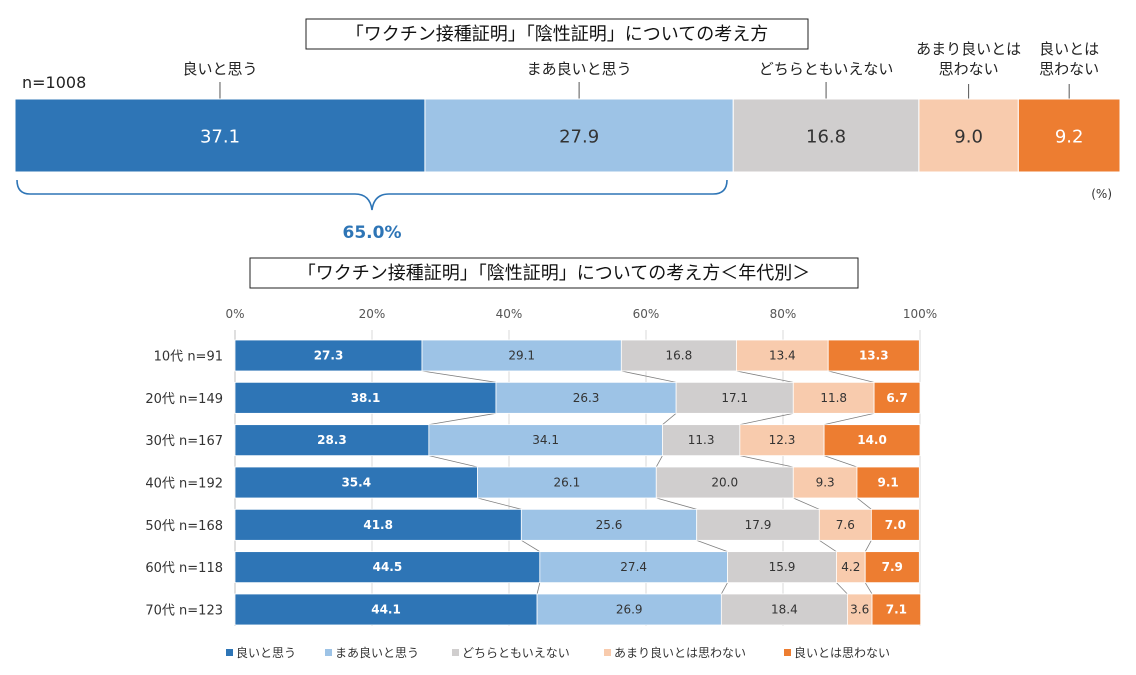 This screenshot has height=675, width=1136. Describe the element at coordinates (826, 69) in the screenshot. I see `top-category-label: どちらともいえない` at that location.